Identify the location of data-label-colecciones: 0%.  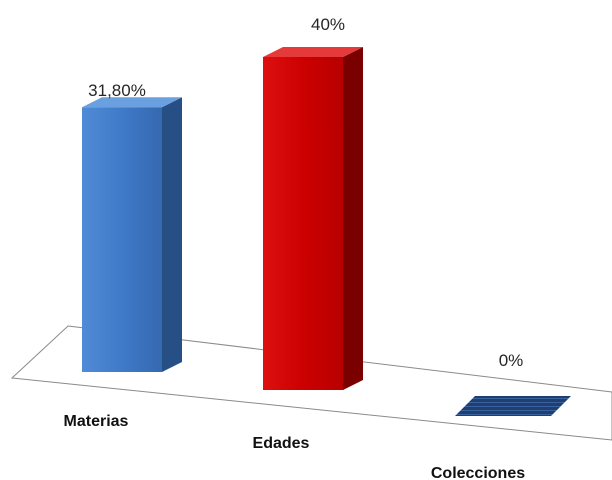
(511, 360).